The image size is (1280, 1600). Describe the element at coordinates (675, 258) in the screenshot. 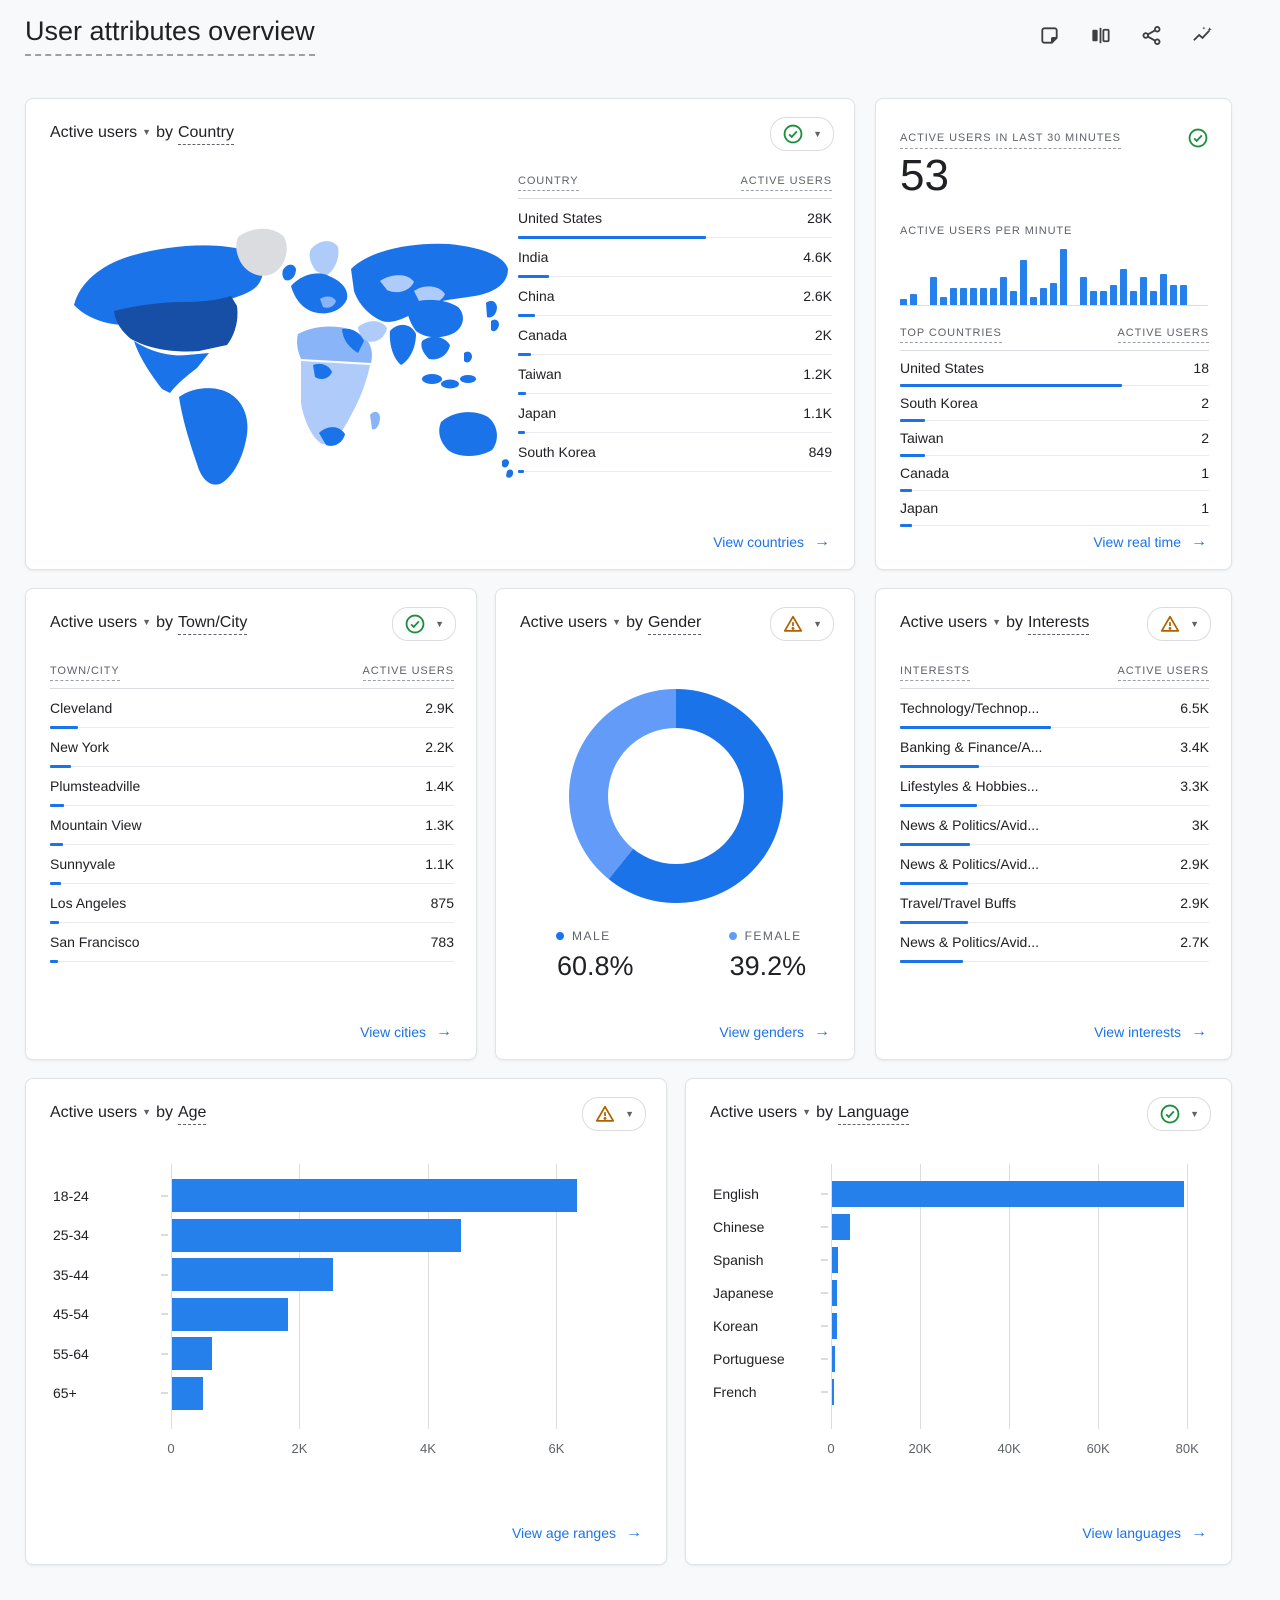

I see `table-row: India 4.6K` at that location.